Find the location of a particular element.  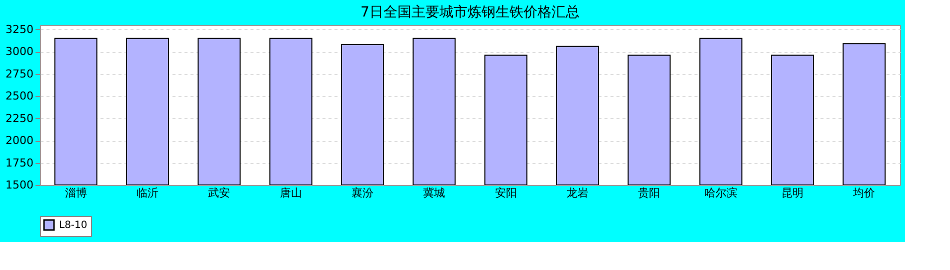

legend-label: L8-10 is located at coordinates (73, 225).